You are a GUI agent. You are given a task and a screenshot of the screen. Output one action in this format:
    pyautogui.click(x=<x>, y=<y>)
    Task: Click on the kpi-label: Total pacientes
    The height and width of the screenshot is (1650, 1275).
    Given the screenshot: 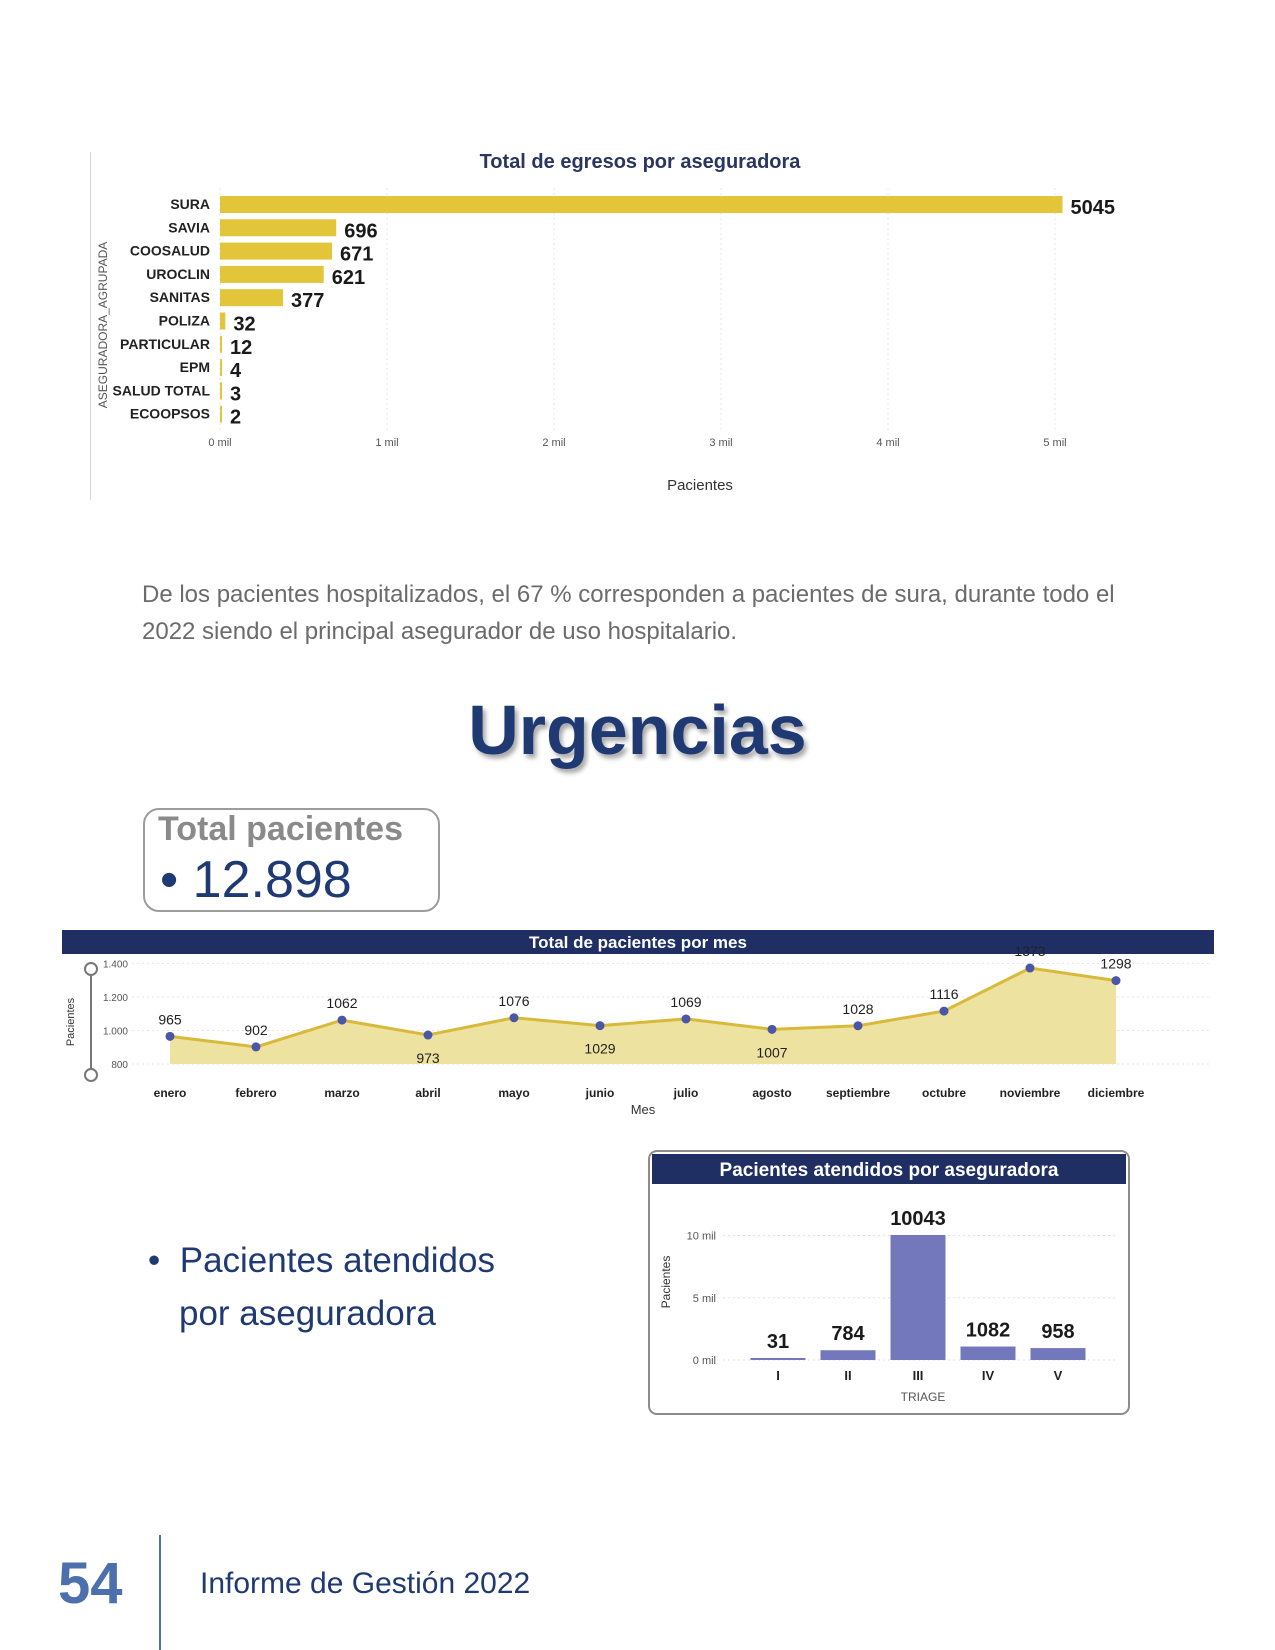 What is the action you would take?
    pyautogui.click(x=280, y=829)
    